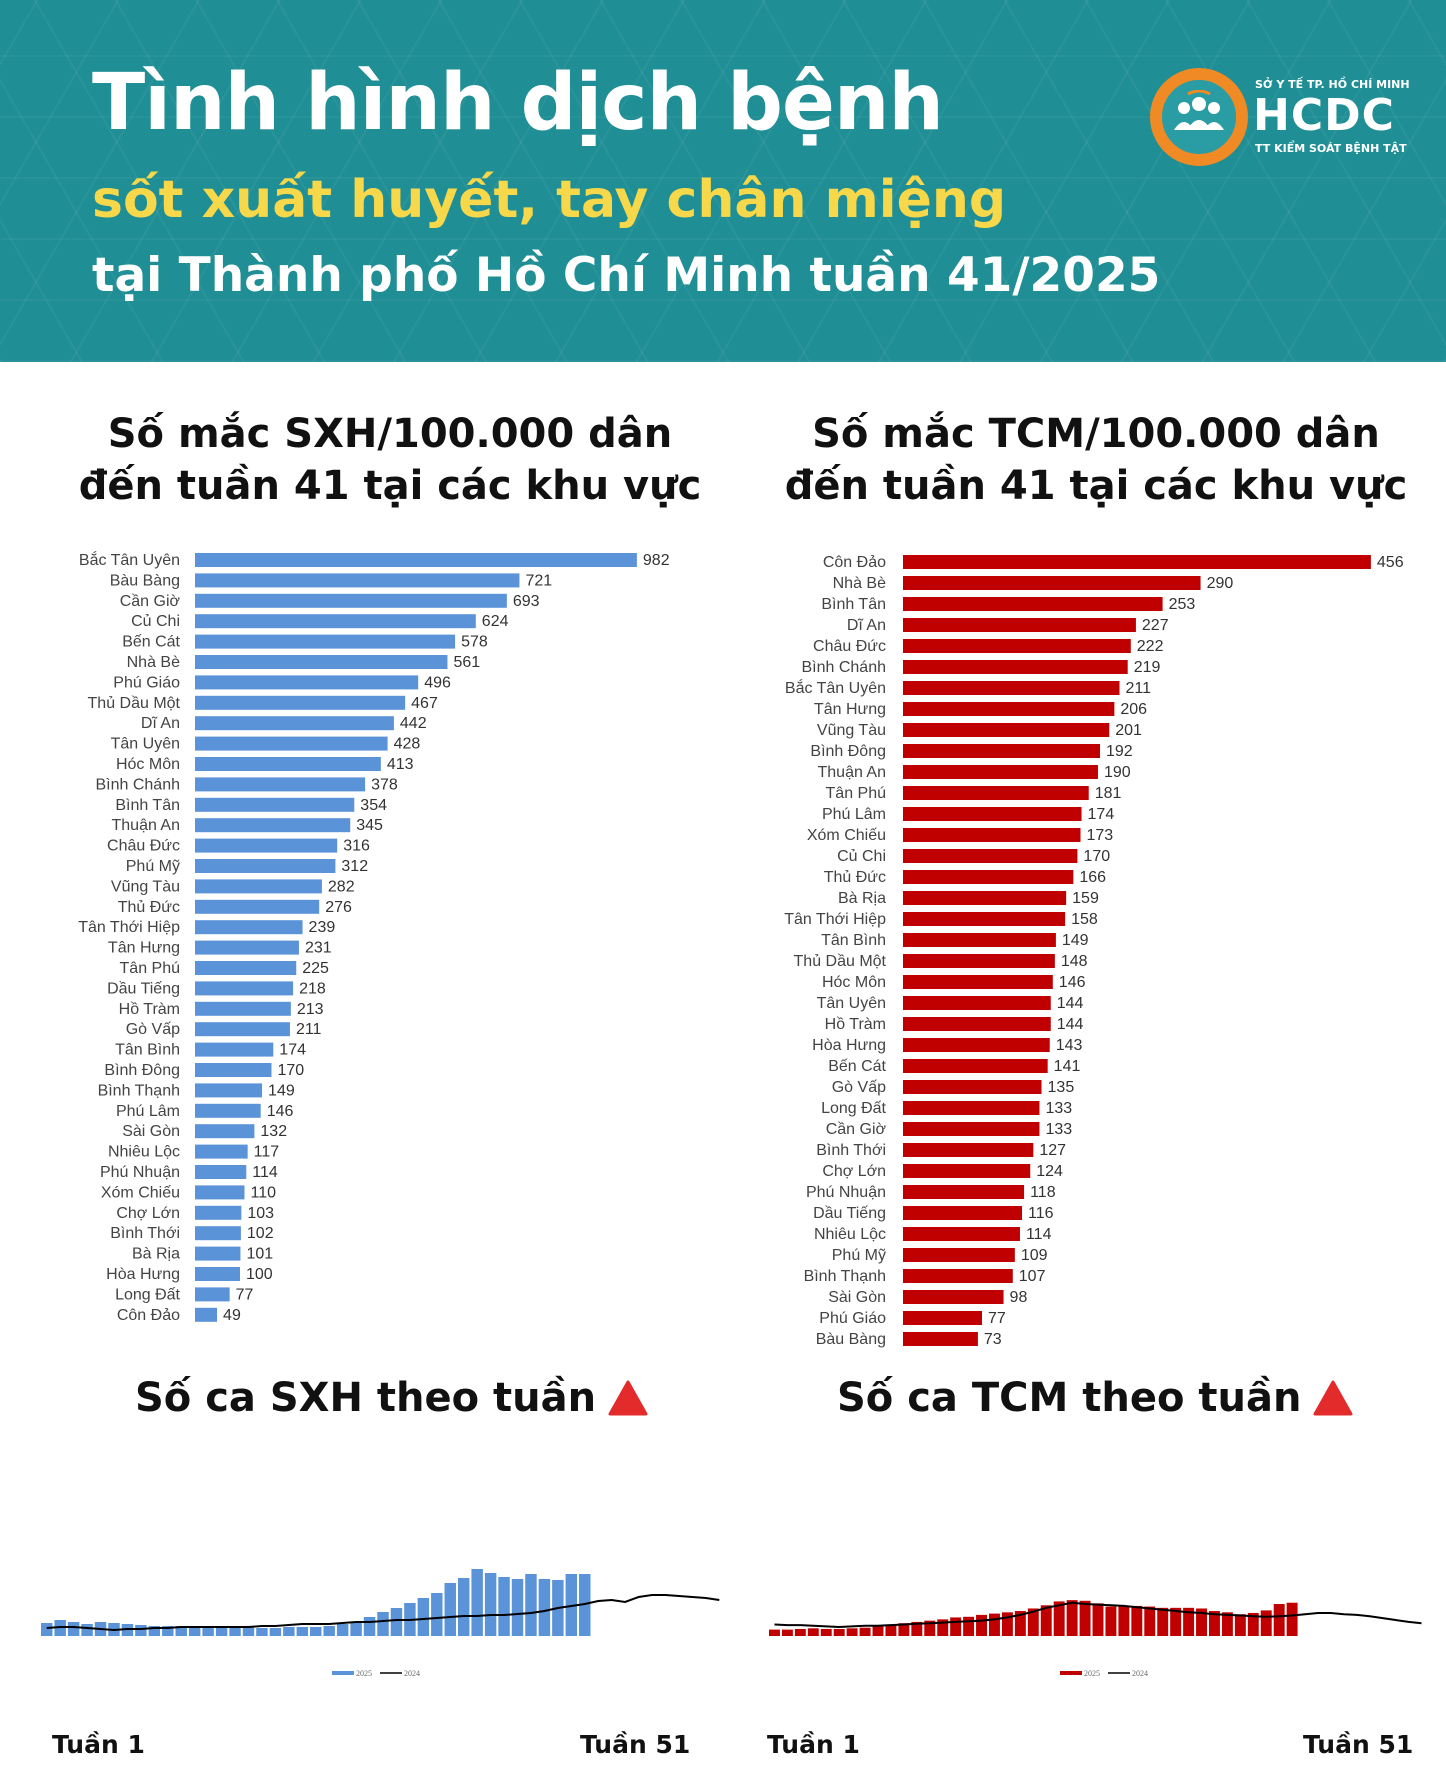  I want to click on bar-value-label: 141, so click(1067, 1066).